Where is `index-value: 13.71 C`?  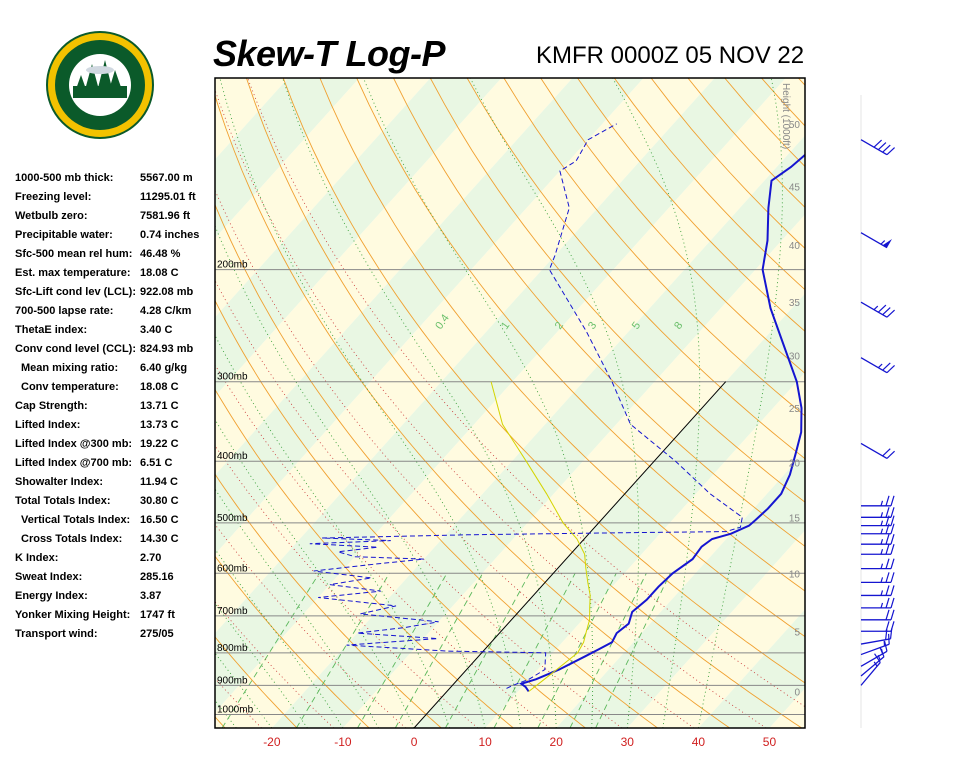
index-value: 13.71 C is located at coordinates (159, 405).